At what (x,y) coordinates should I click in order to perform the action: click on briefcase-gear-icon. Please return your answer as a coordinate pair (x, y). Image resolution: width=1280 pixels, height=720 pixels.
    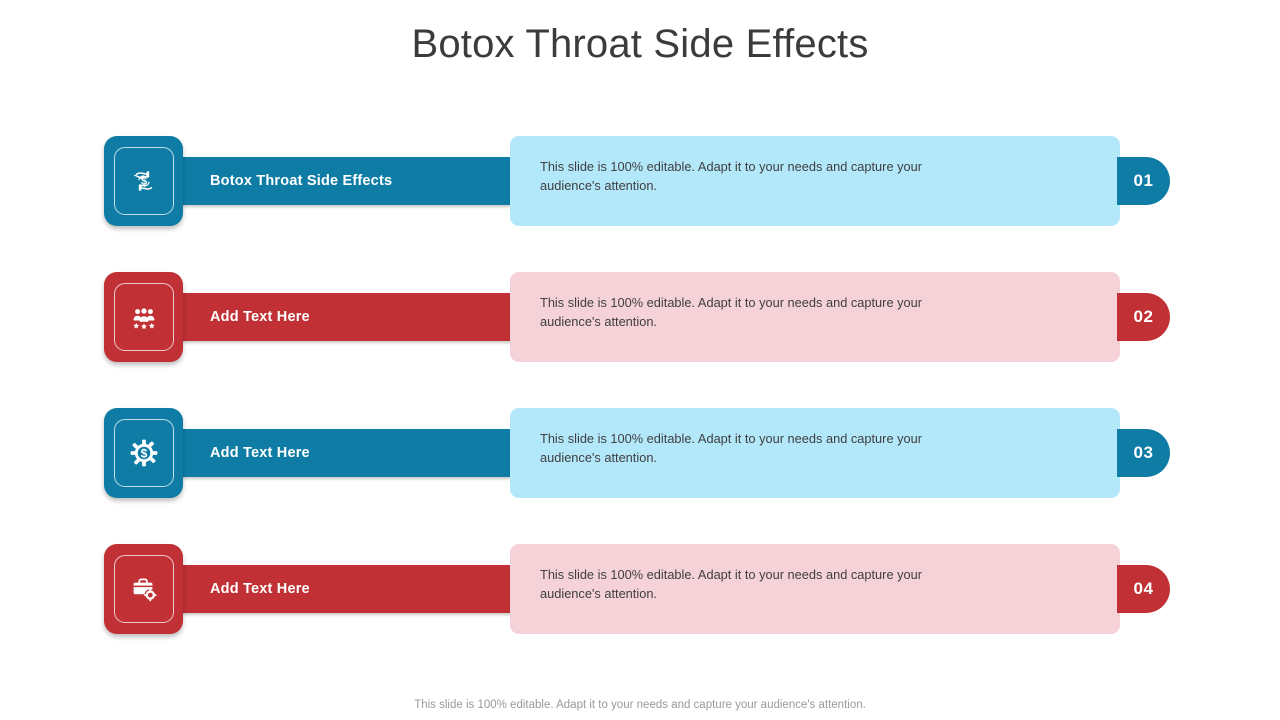
    Looking at the image, I should click on (144, 589).